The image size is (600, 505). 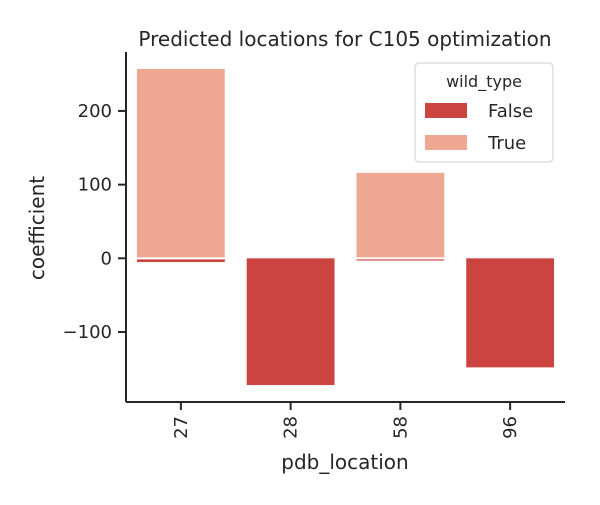 What do you see at coordinates (37, 228) in the screenshot?
I see `y-axis-label: coefficient` at bounding box center [37, 228].